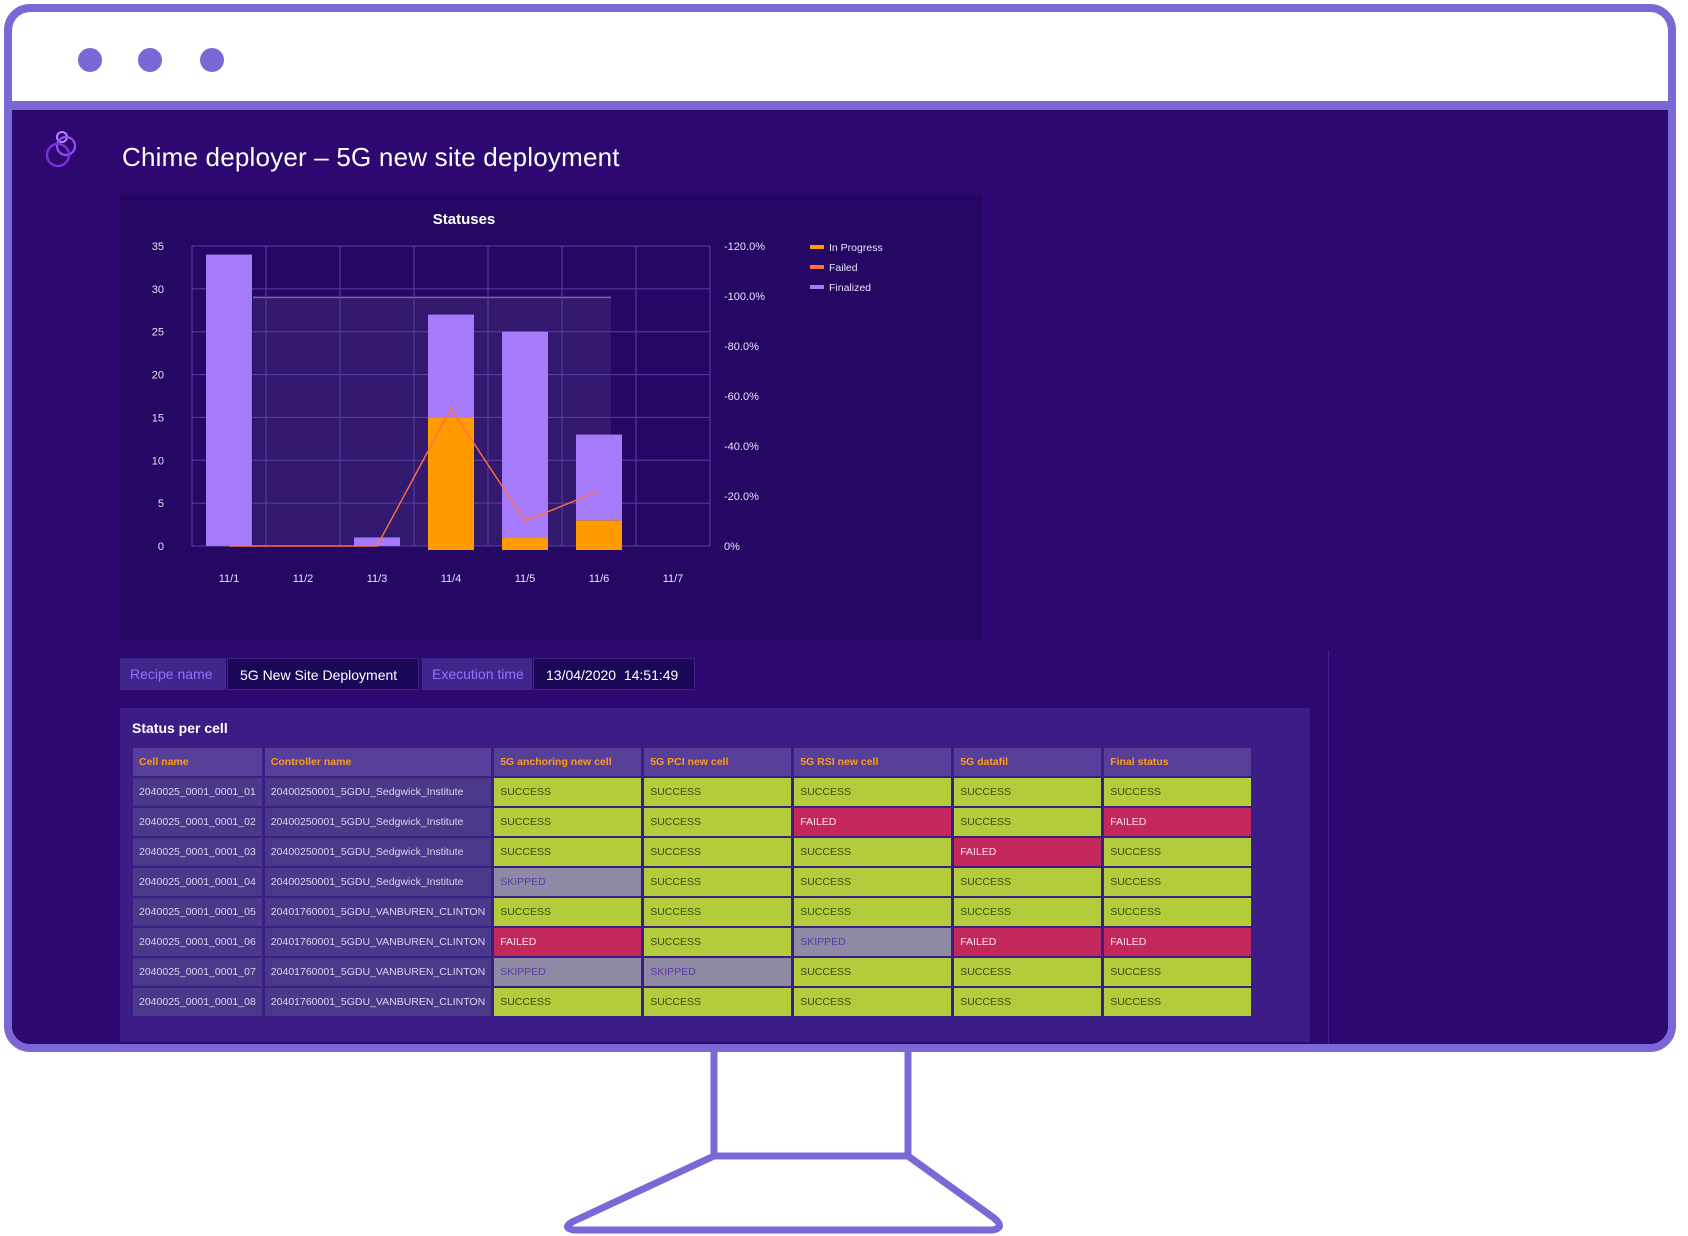 The image size is (1688, 1236). Describe the element at coordinates (1328, 847) in the screenshot. I see `divider-line` at that location.